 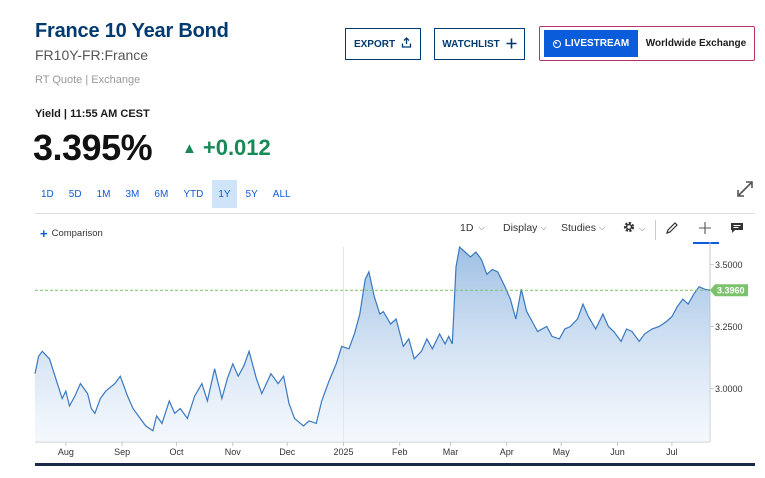 I want to click on livestream-panel: LIVESTREAM Worldwide Exchange, so click(x=647, y=43).